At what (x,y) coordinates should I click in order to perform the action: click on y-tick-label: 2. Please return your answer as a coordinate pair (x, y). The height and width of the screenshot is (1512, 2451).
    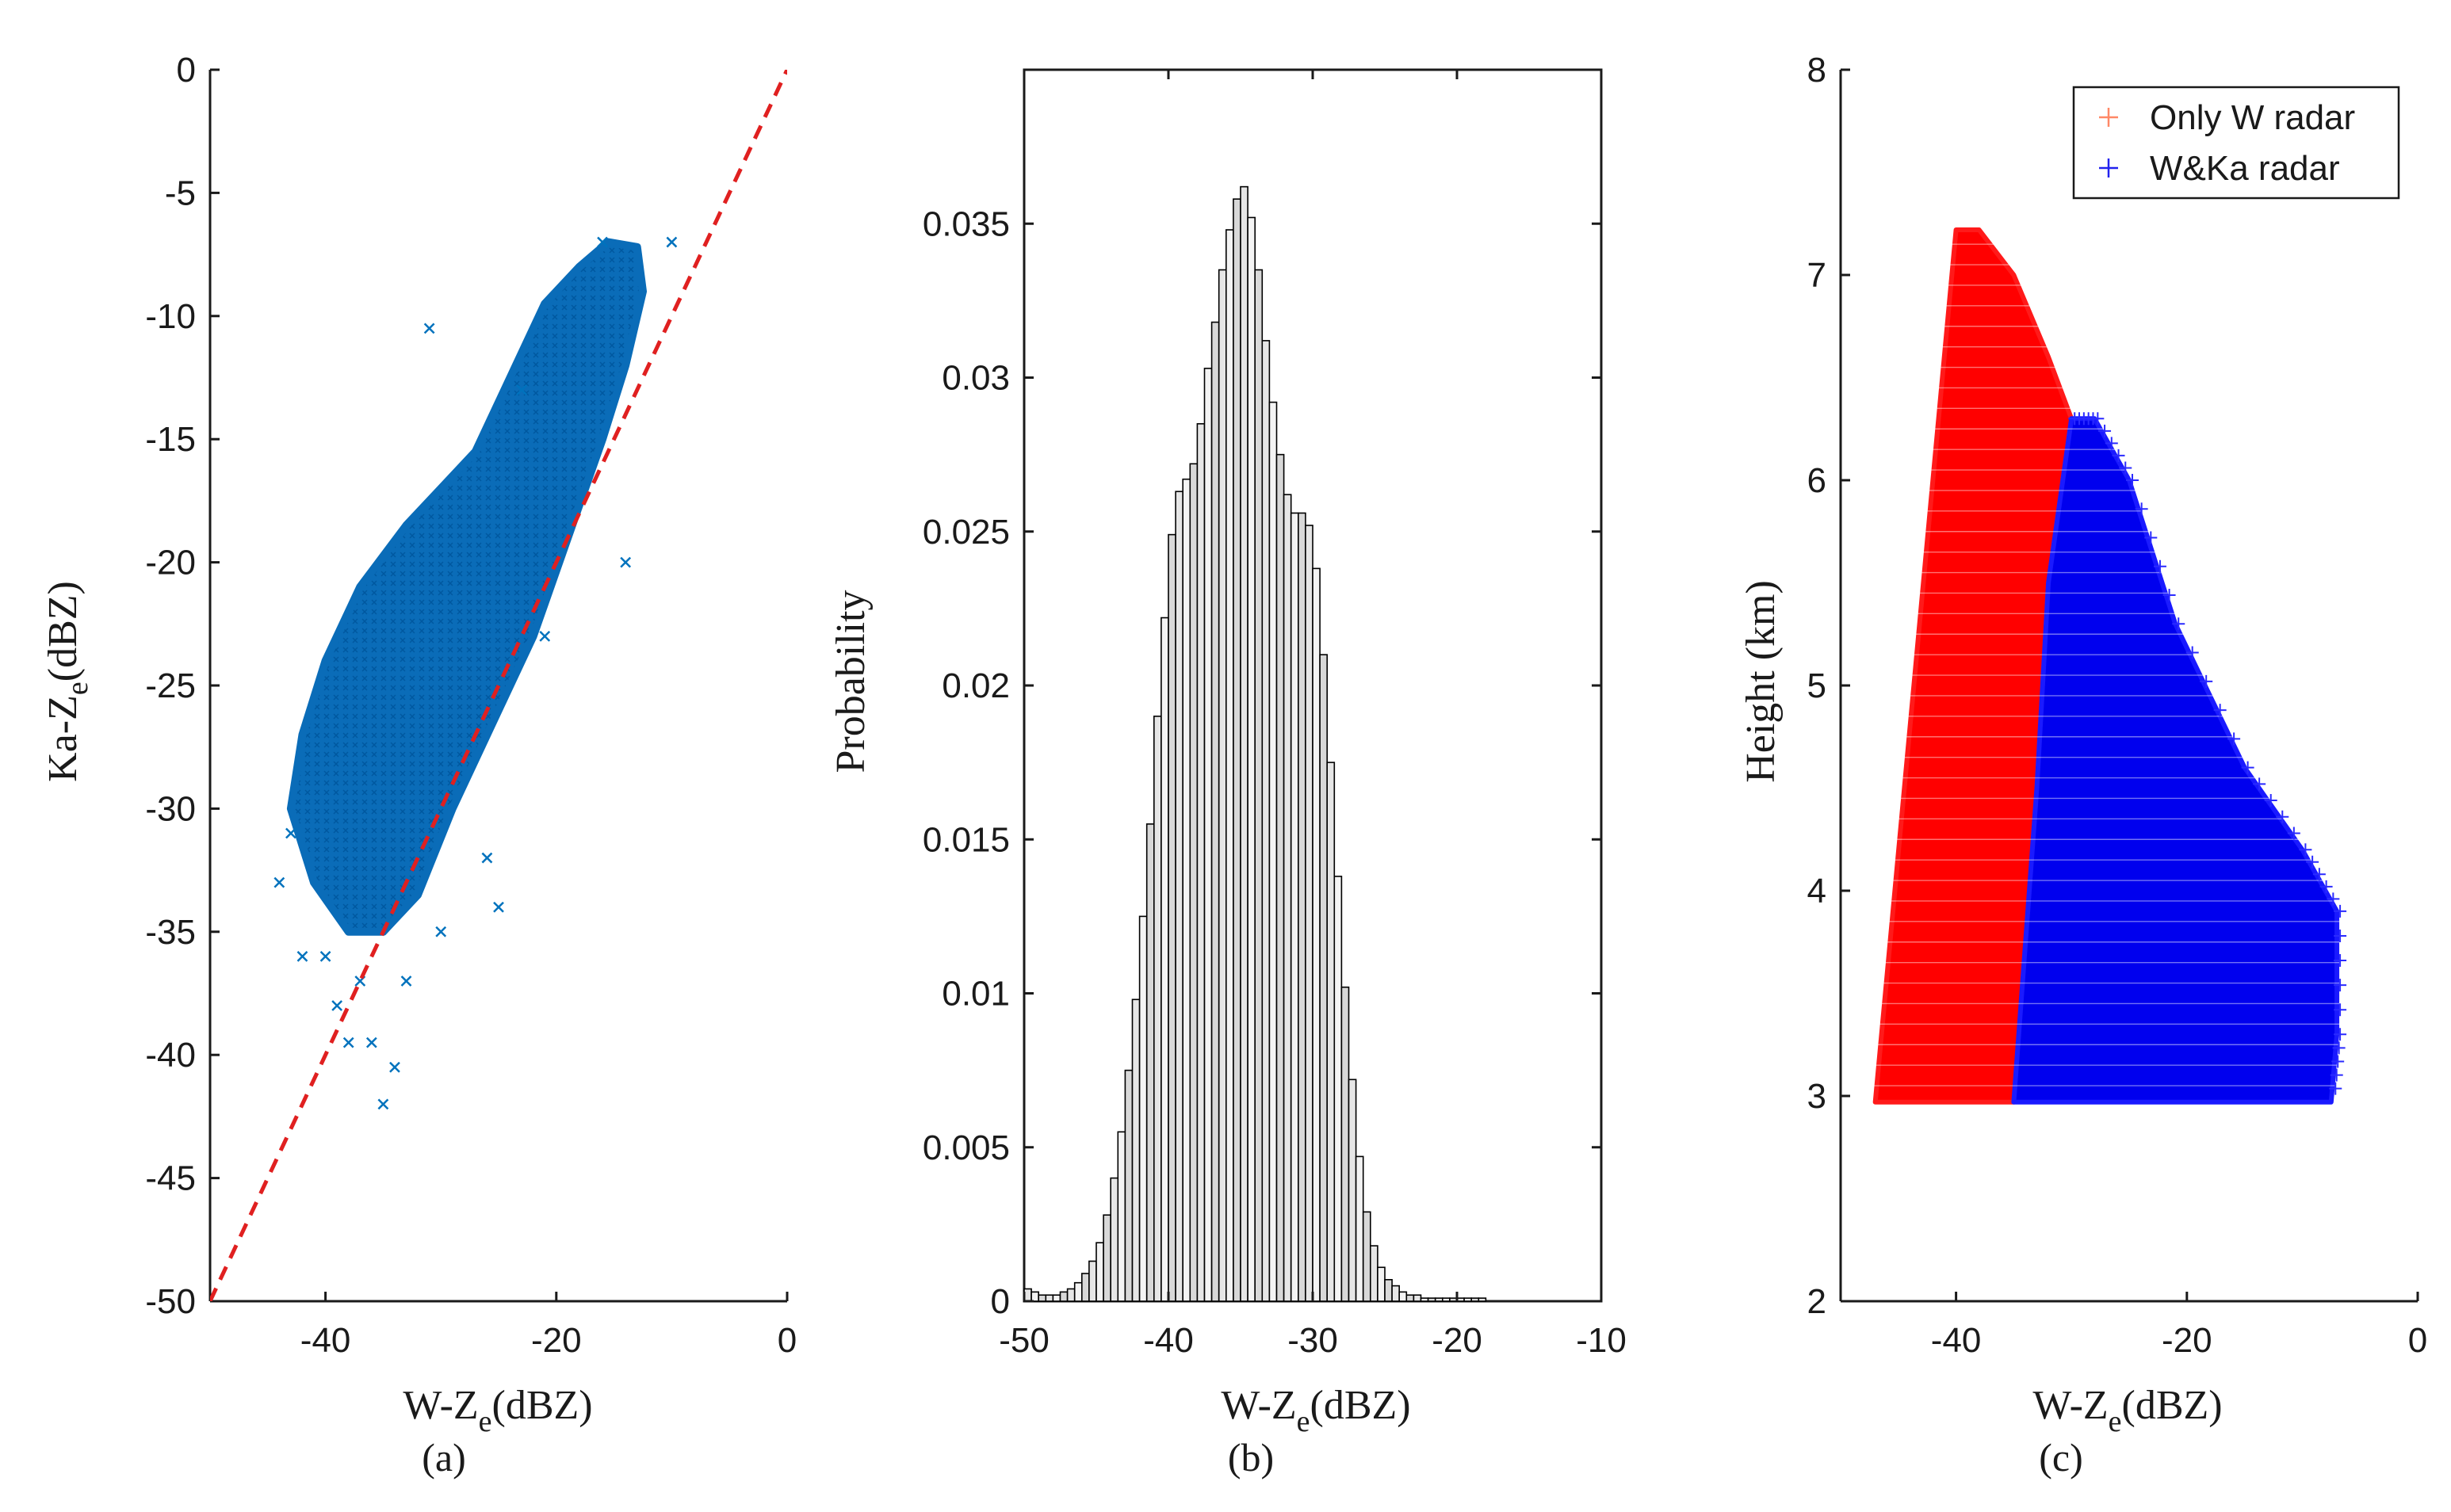
    Looking at the image, I should click on (1817, 1301).